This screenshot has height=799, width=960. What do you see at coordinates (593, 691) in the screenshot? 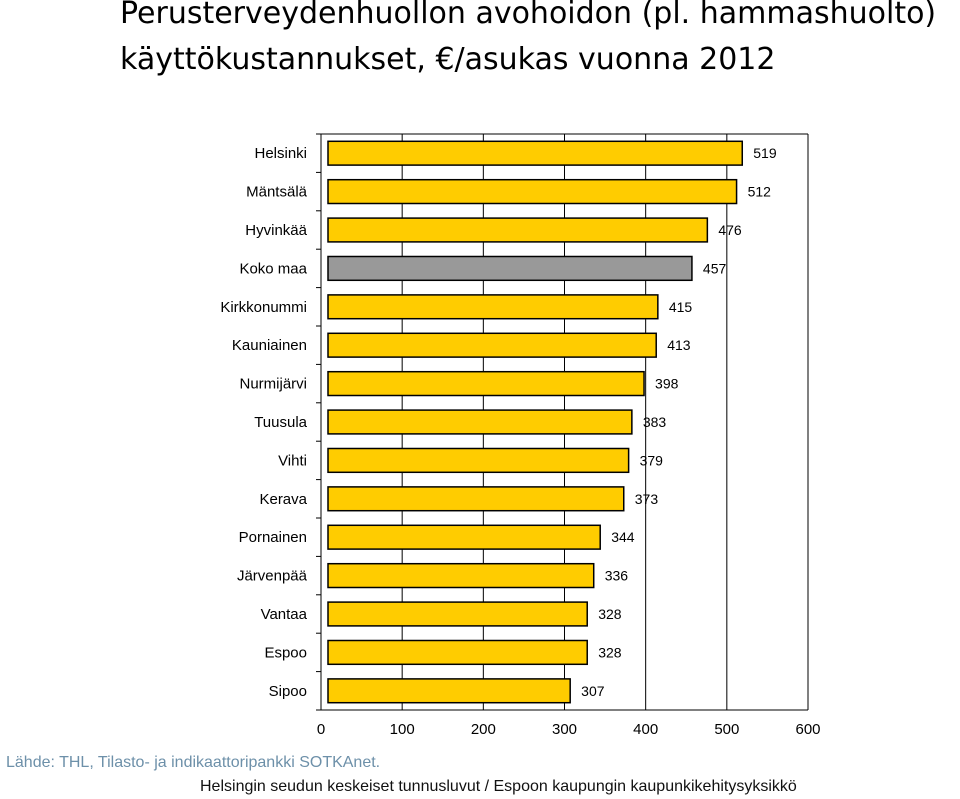
I see `data-label: 307` at bounding box center [593, 691].